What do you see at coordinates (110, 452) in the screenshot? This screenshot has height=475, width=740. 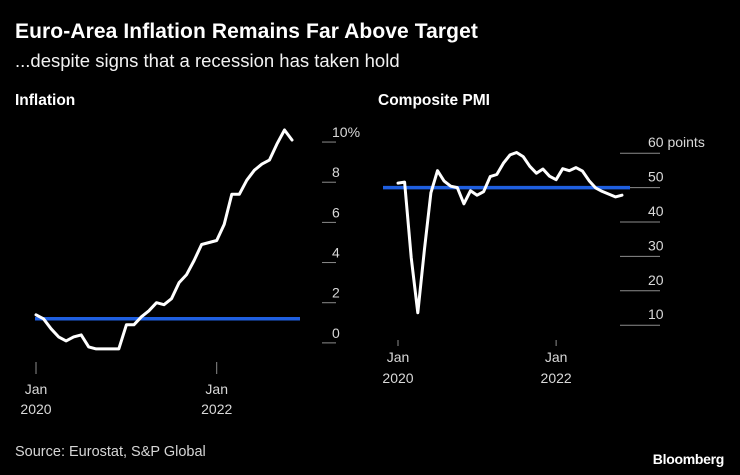 I see `source-note: Source: Eurostat, S&P Global` at bounding box center [110, 452].